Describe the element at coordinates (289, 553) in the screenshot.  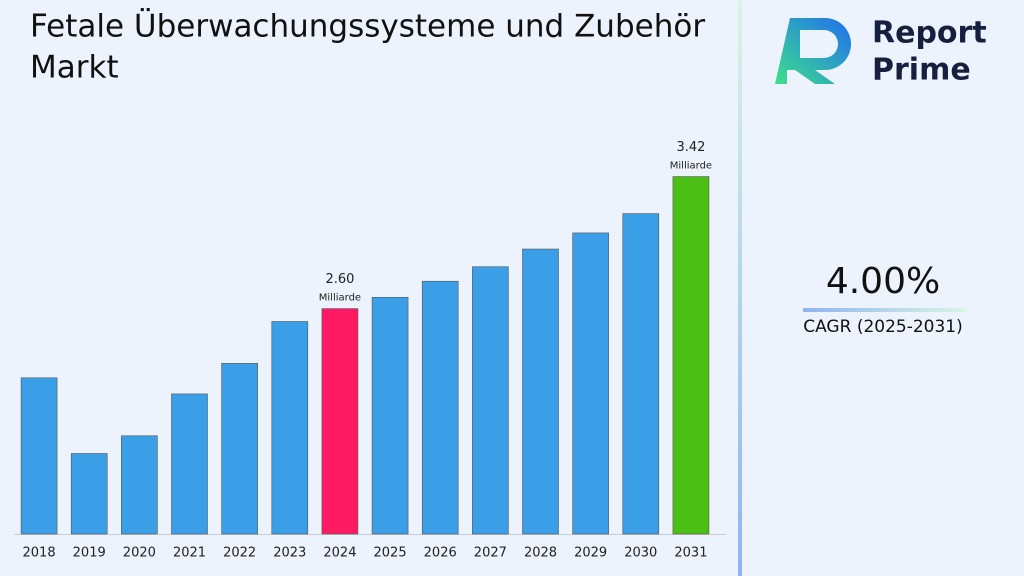
I see `x-tick-label: 2023` at that location.